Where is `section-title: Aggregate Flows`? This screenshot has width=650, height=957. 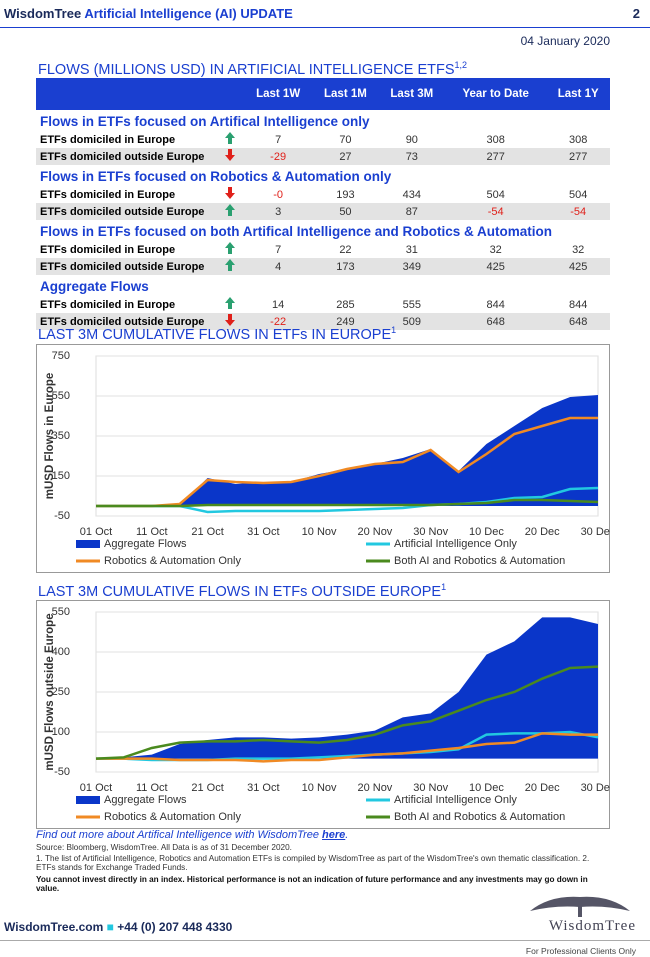
section-title: Aggregate Flows is located at coordinates (94, 286).